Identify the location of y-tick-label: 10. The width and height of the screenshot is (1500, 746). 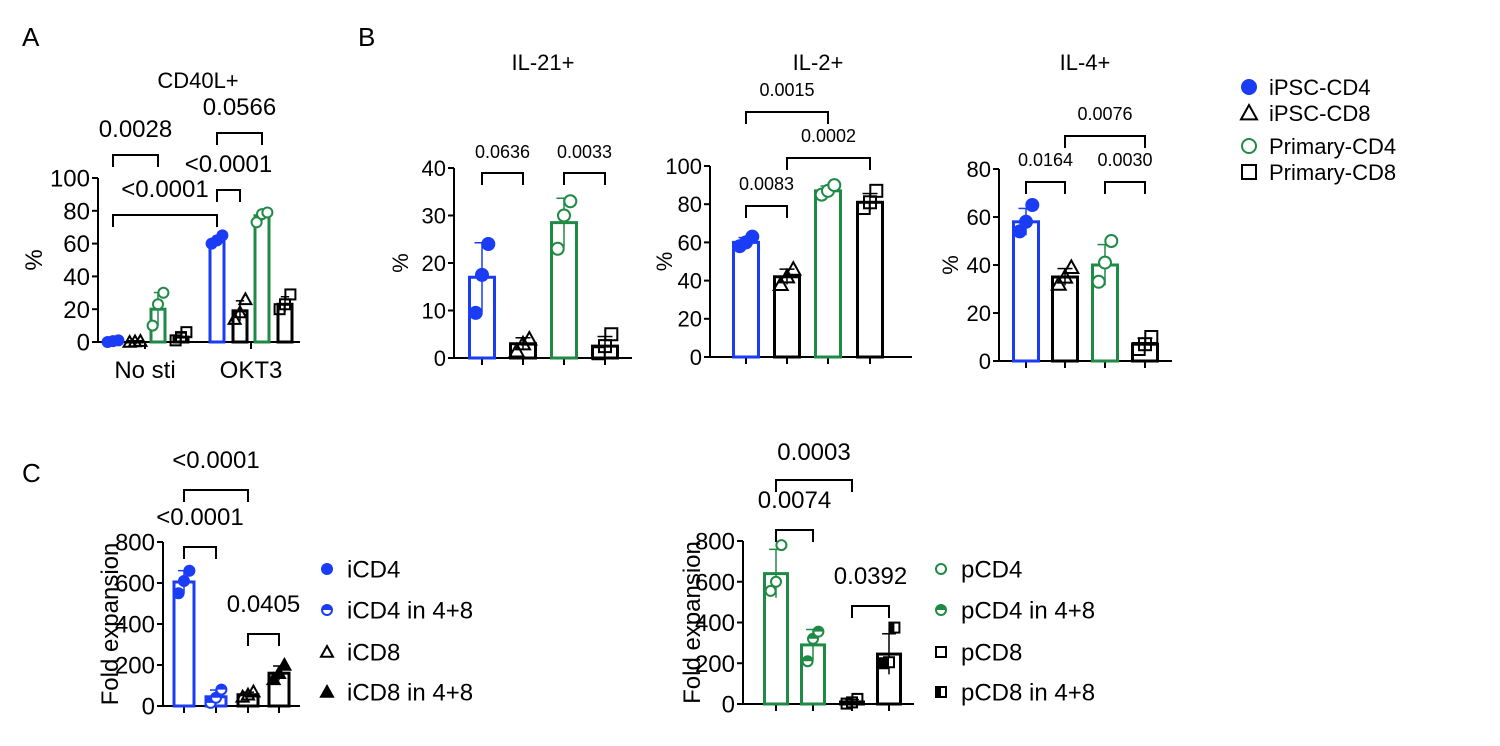
(434, 310).